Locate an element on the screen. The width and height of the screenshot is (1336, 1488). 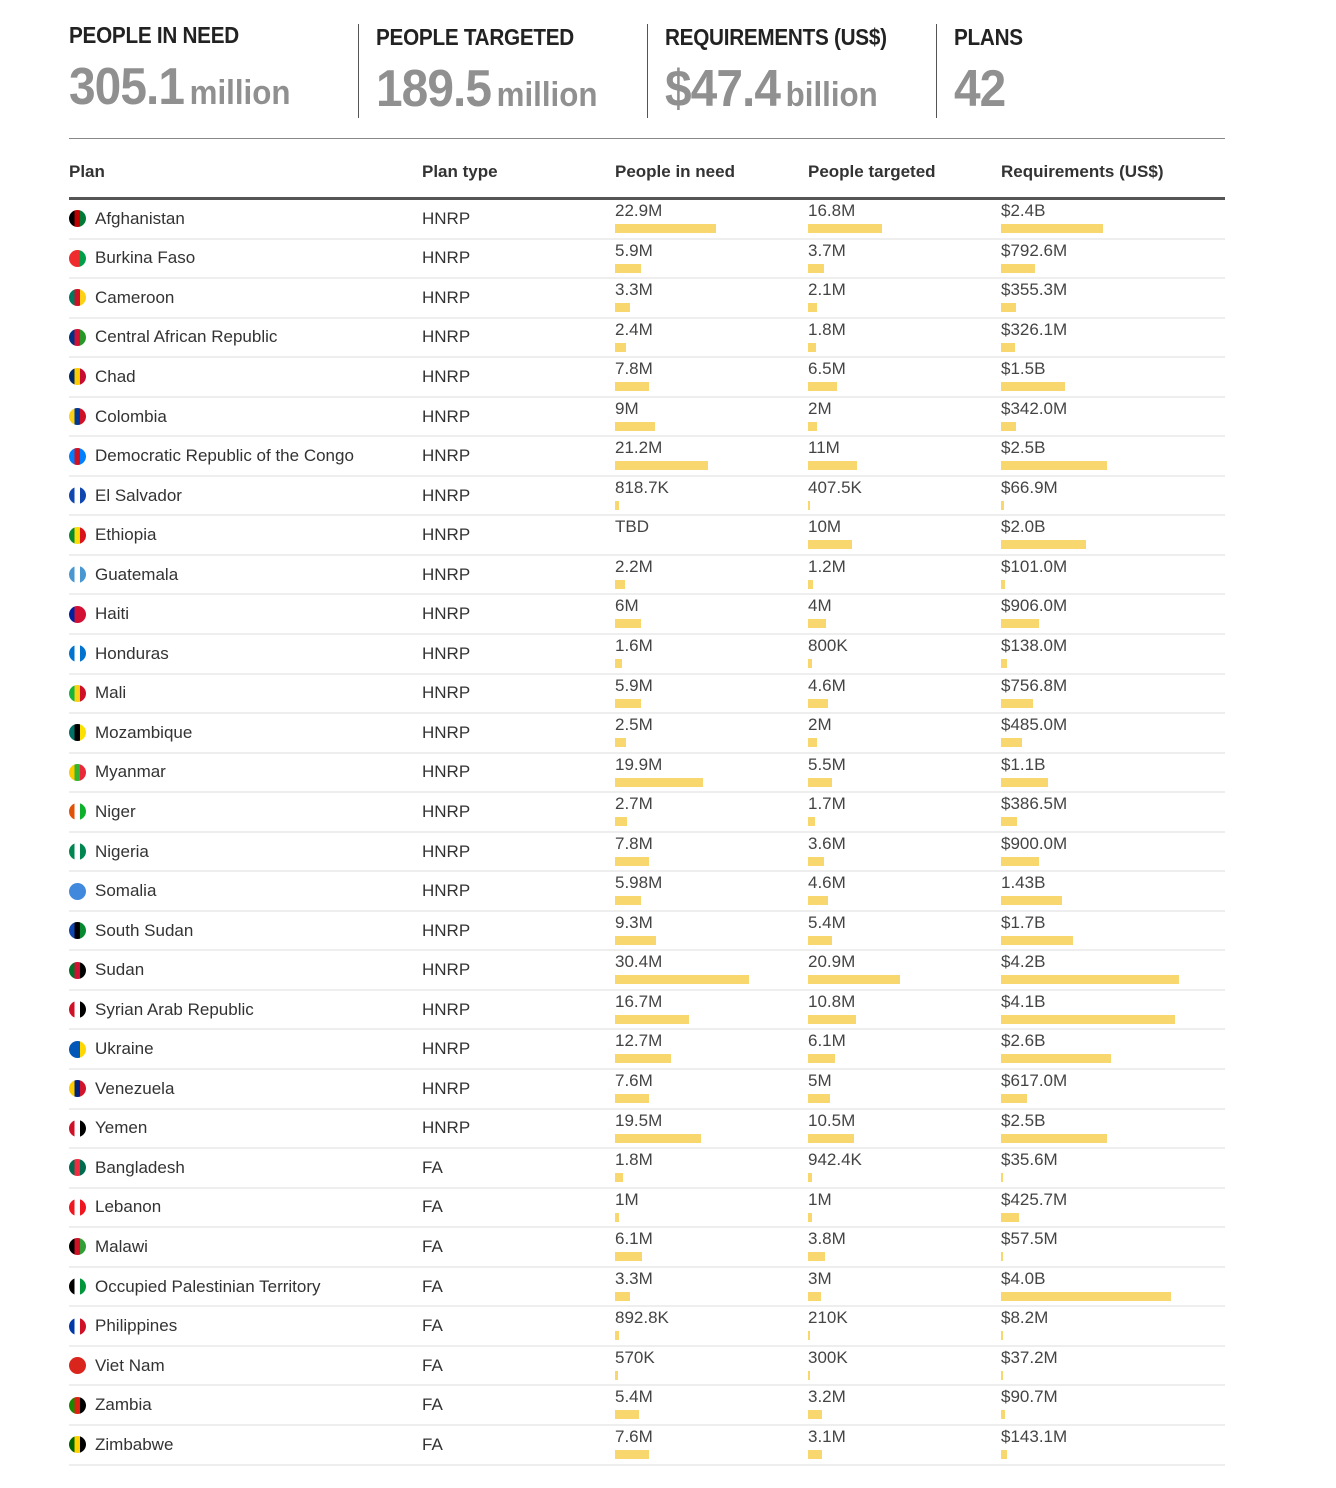
table-row: Honduras HNRP 1.6M 800K $138.0M is located at coordinates (647, 655).